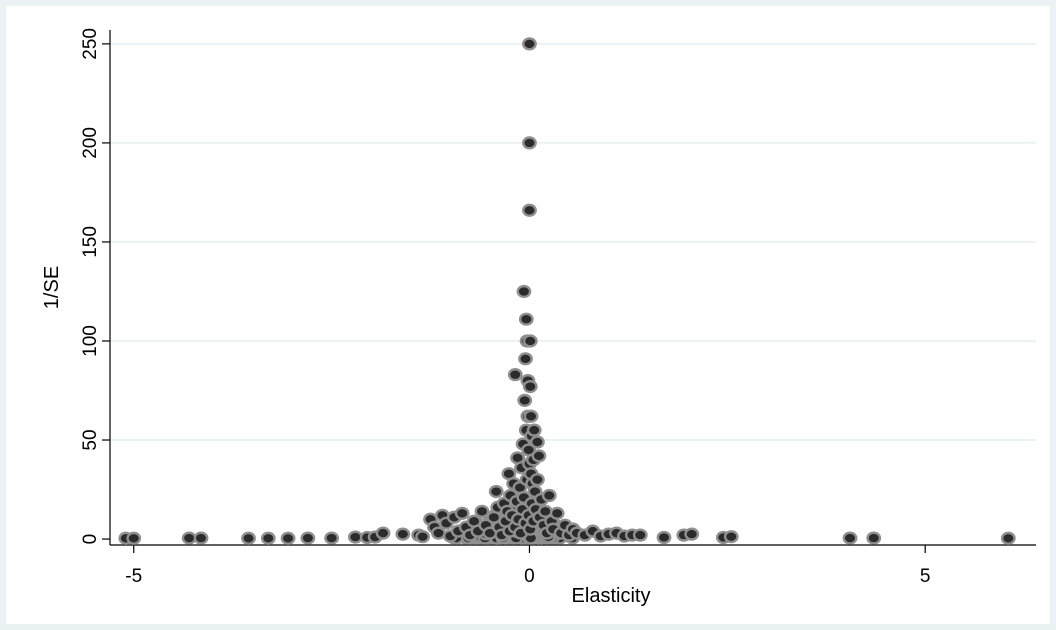 The width and height of the screenshot is (1056, 630). Describe the element at coordinates (133, 576) in the screenshot. I see `x-tick-label: -5` at that location.